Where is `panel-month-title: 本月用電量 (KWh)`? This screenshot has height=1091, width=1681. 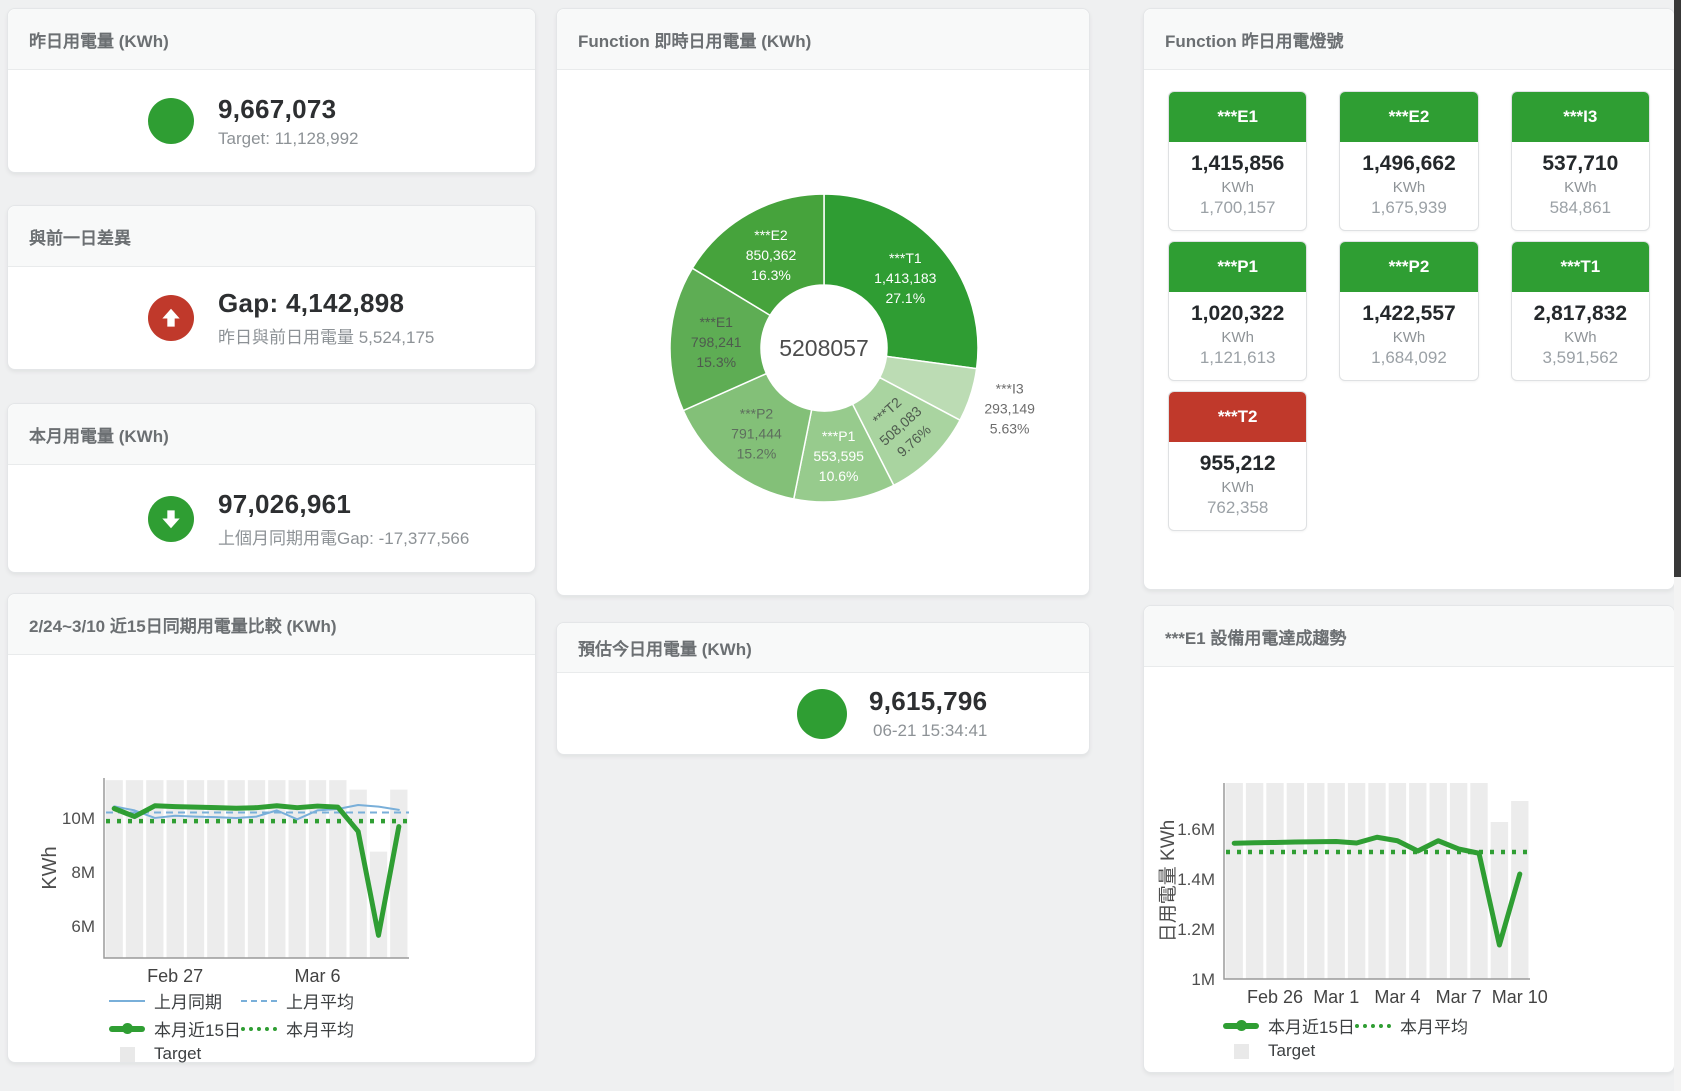
panel-month-title: 本月用電量 (KWh) is located at coordinates (271, 434).